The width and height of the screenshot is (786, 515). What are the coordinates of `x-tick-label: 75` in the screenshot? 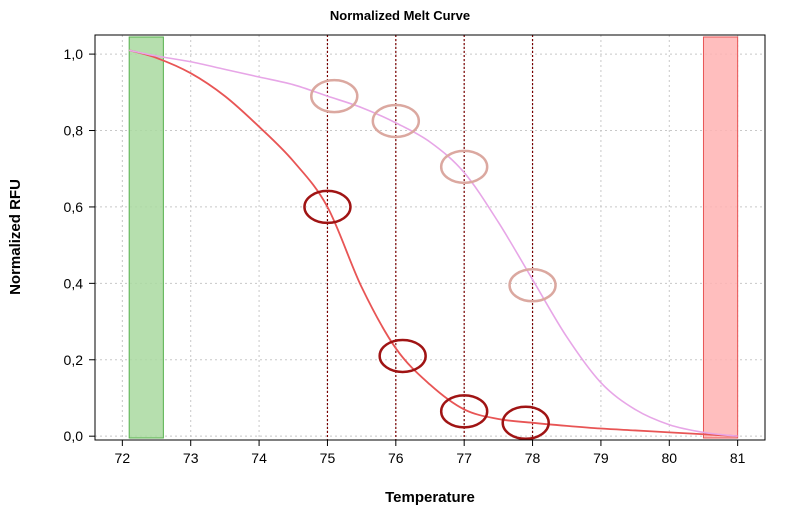 It's located at (328, 458).